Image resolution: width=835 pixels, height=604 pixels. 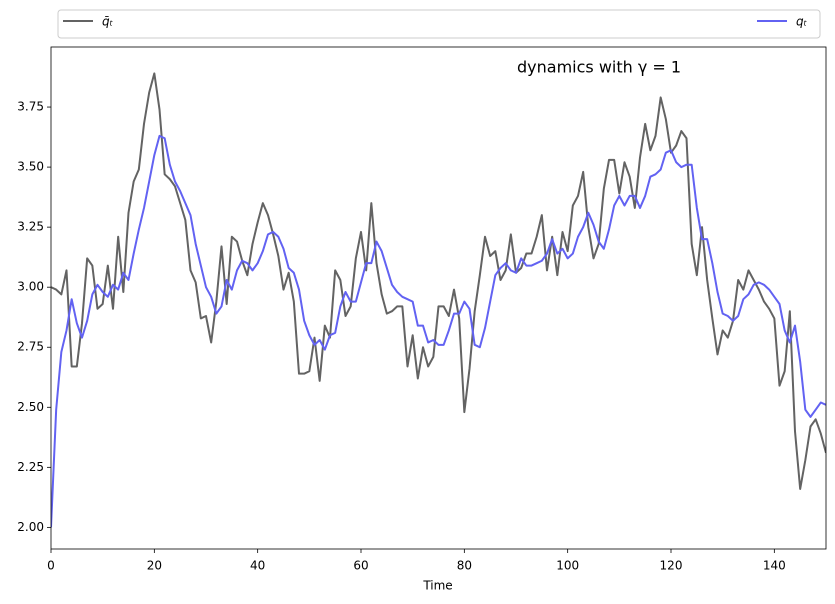 I want to click on legend-label: q̄ₜ, so click(x=108, y=22).